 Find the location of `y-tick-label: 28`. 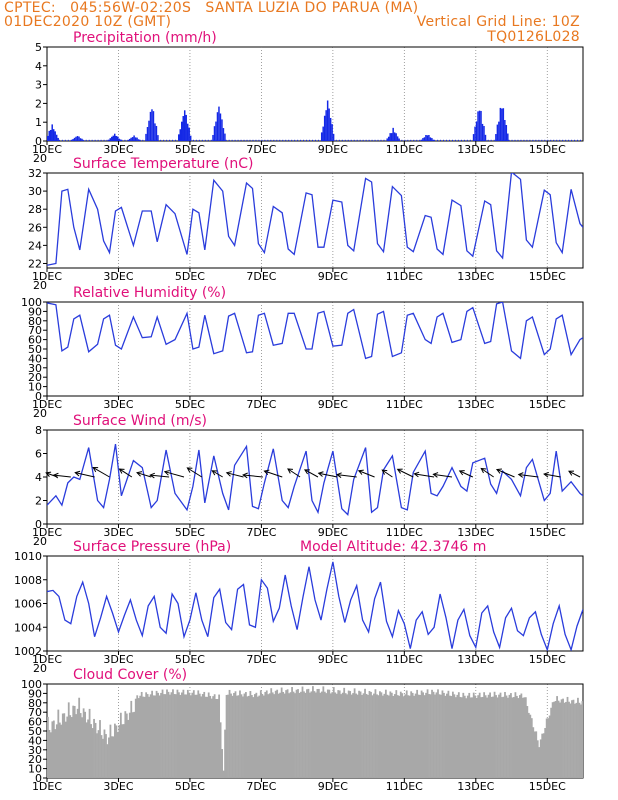

y-tick-label: 28 is located at coordinates (35, 209).